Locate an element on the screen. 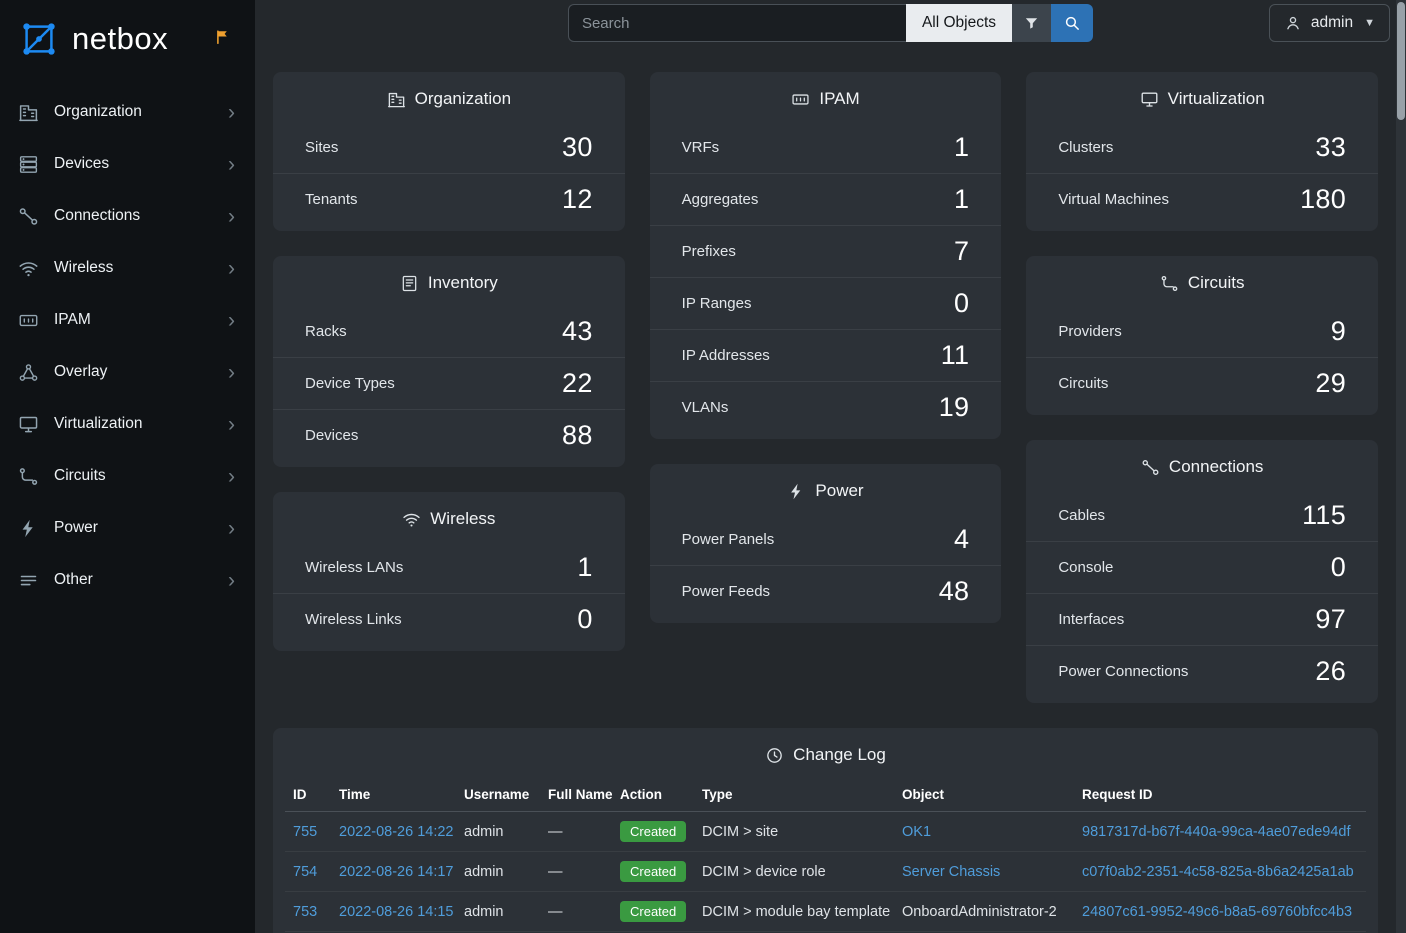  sidebar-item-overlay: Overlay › is located at coordinates (127, 372).